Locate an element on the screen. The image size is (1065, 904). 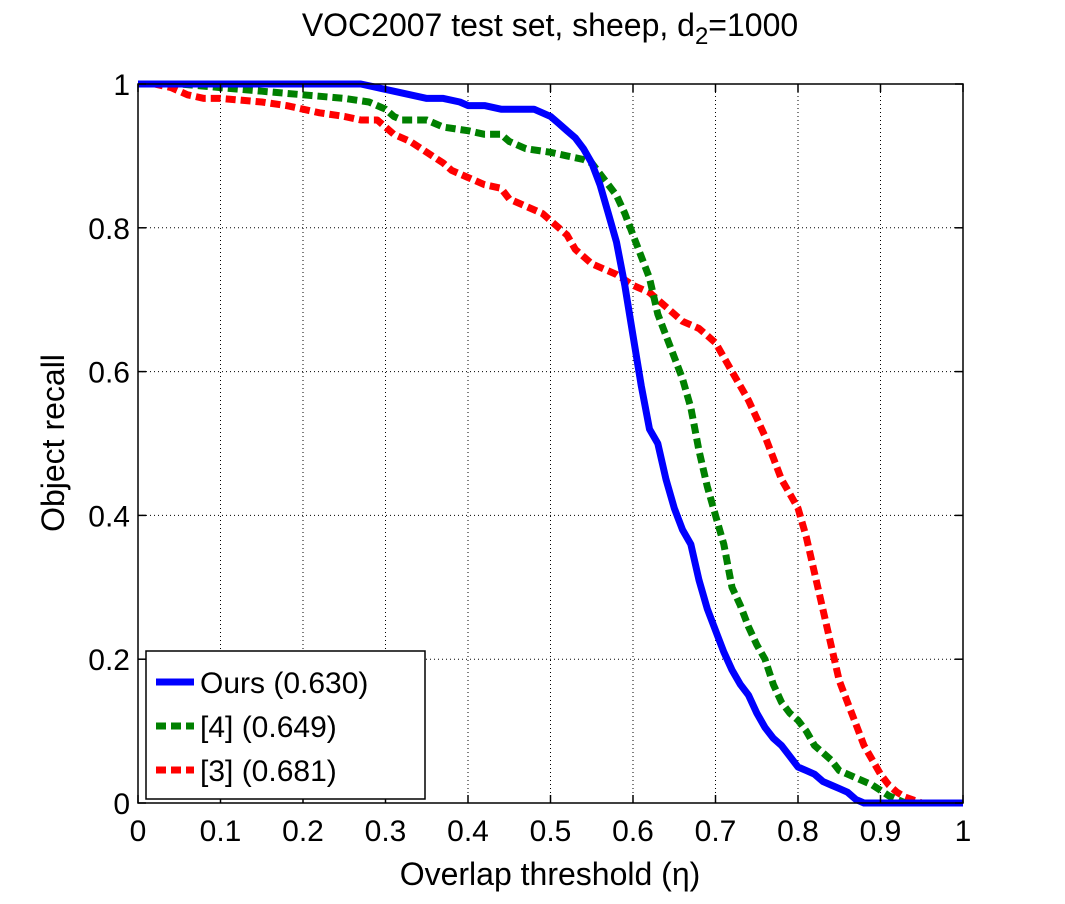
y-tick-label: 0.6 is located at coordinates (109, 373).